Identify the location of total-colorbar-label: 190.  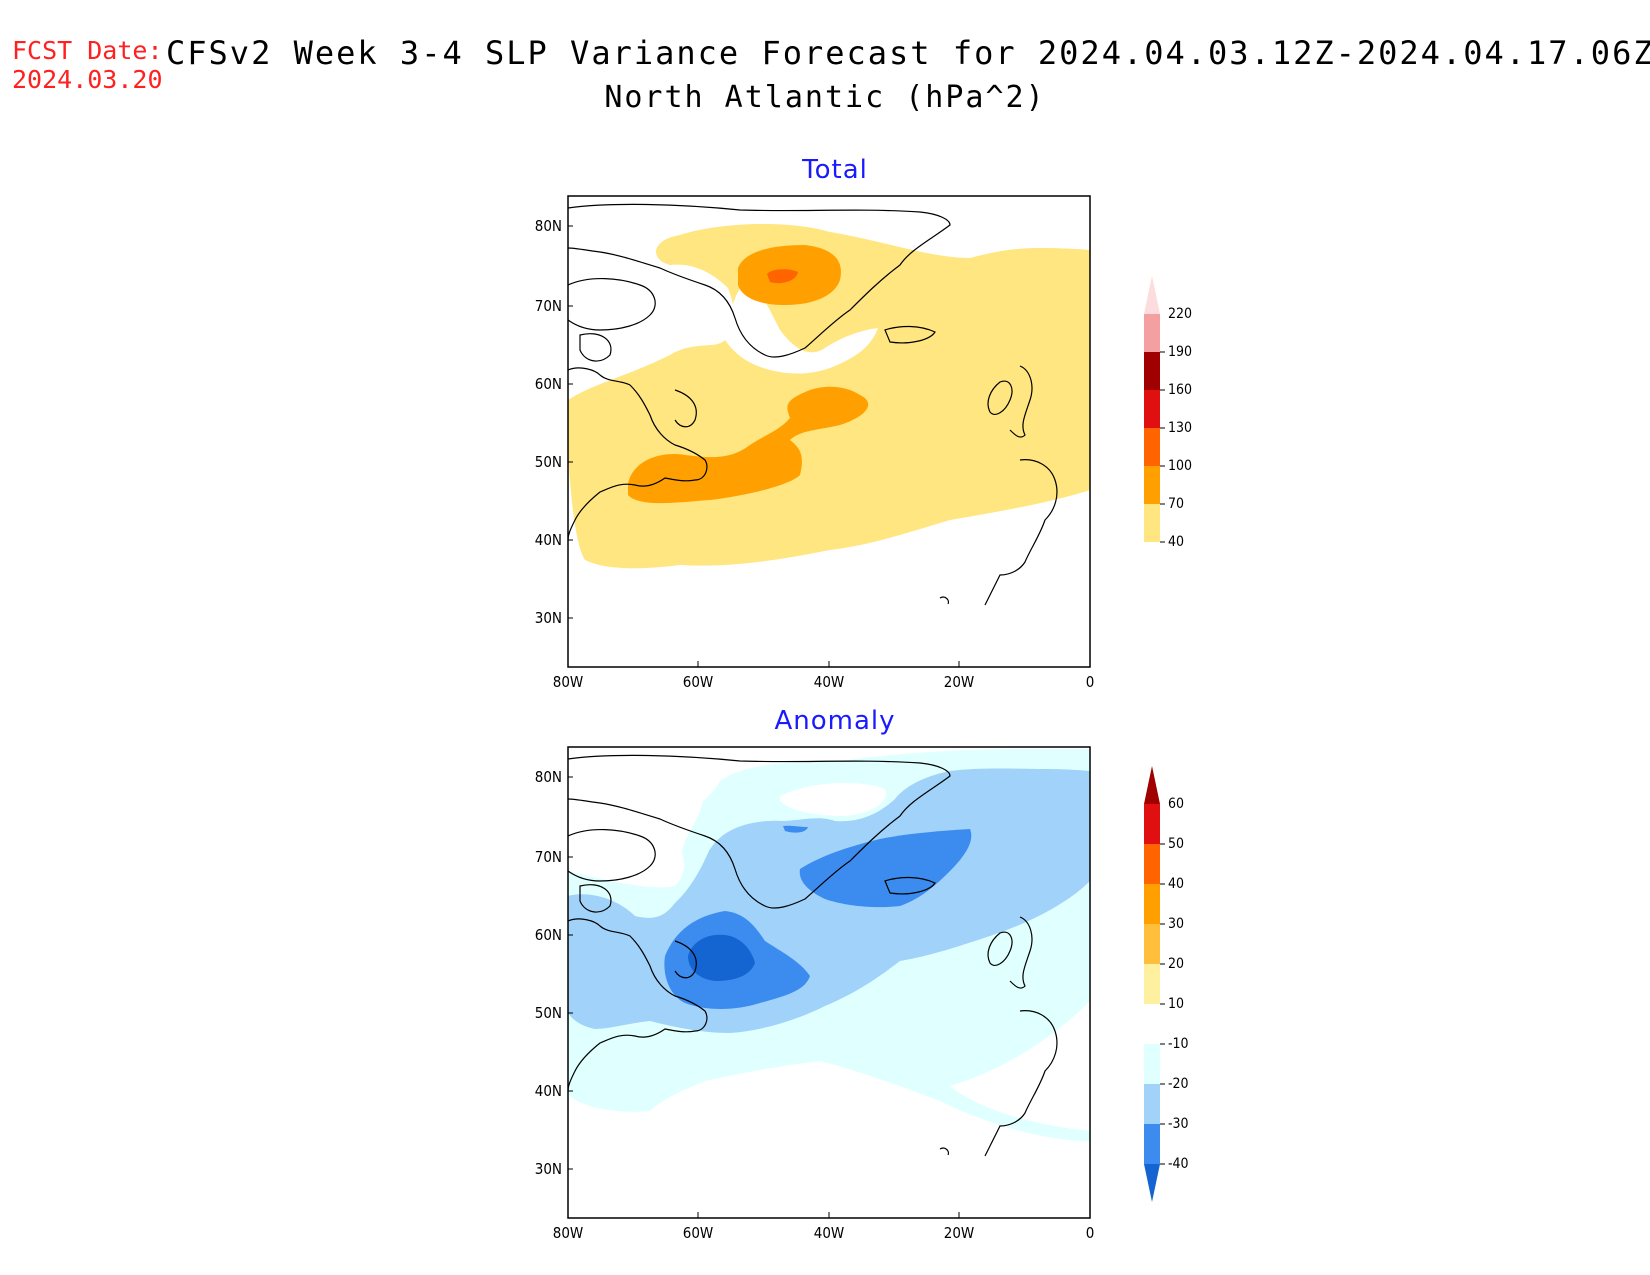
(1180, 352).